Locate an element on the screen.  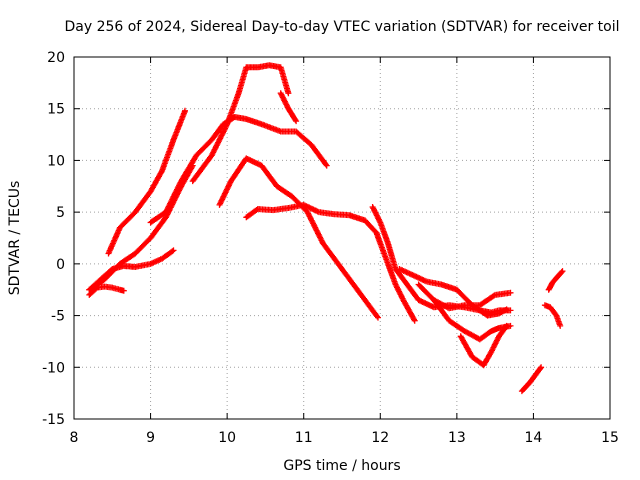
x-tick-label: 10 is located at coordinates (227, 438).